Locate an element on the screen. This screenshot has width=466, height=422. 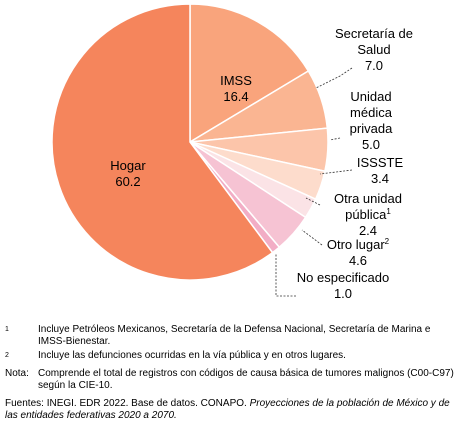
slice-label: Otra unidad pública1 2.4 is located at coordinates (368, 215).